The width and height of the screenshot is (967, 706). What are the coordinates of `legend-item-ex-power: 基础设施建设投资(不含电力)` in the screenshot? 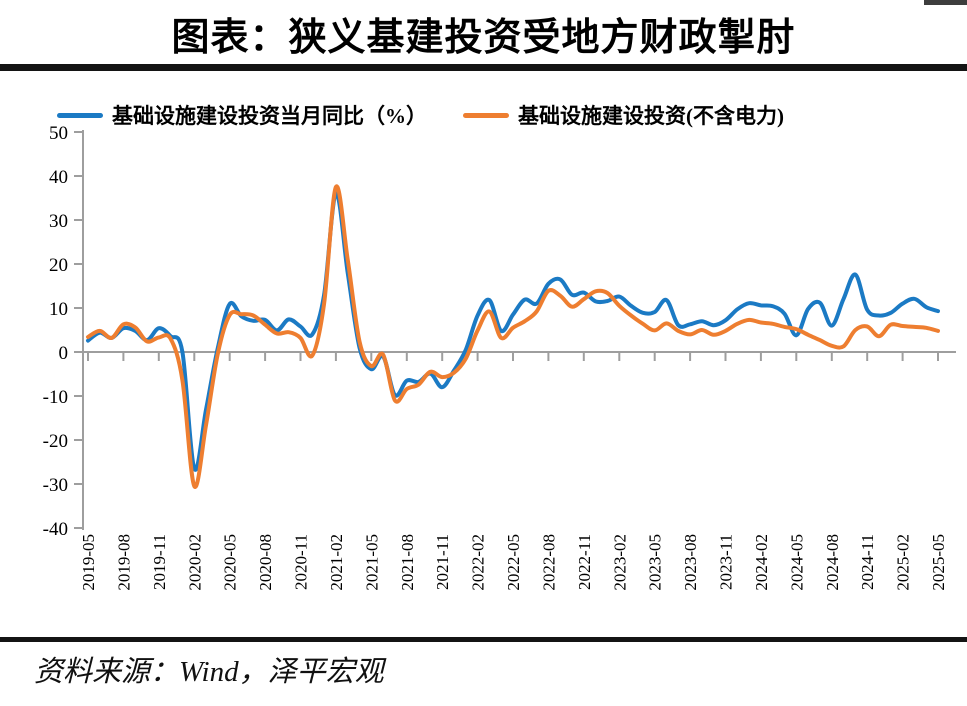 It's located at (623, 115).